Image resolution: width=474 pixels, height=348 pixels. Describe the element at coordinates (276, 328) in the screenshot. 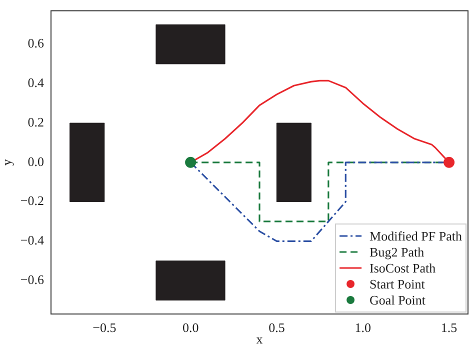

I see `x-tick-label: 0.5` at that location.